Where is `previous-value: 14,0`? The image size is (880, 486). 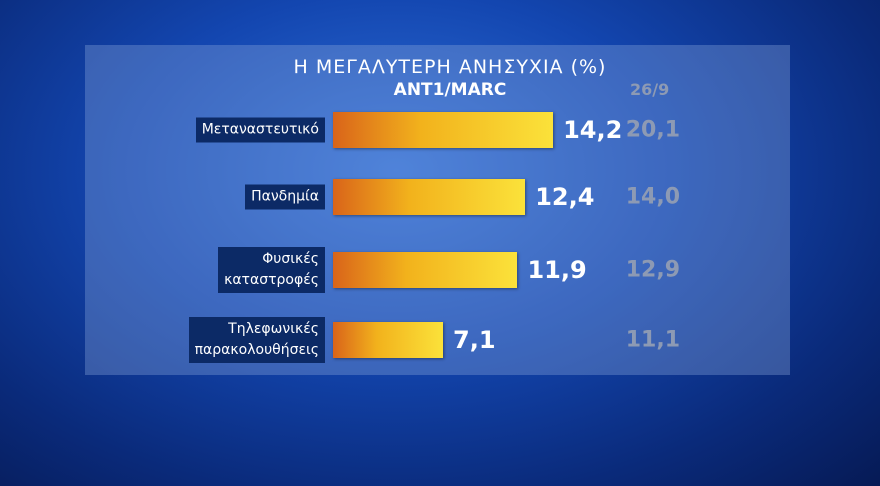 previous-value: 14,0 is located at coordinates (652, 197).